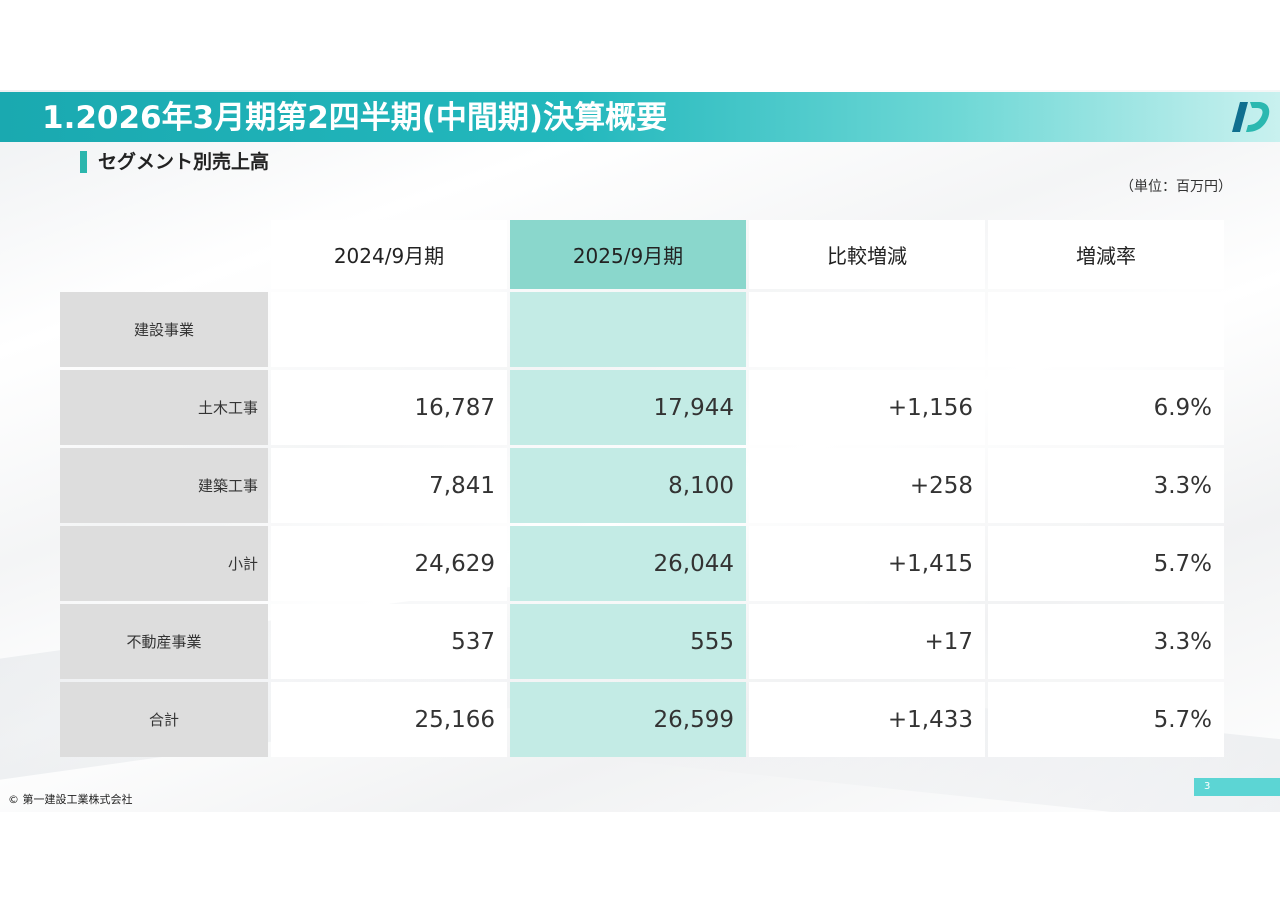 The width and height of the screenshot is (1280, 904). I want to click on company-logo-icon, so click(1251, 117).